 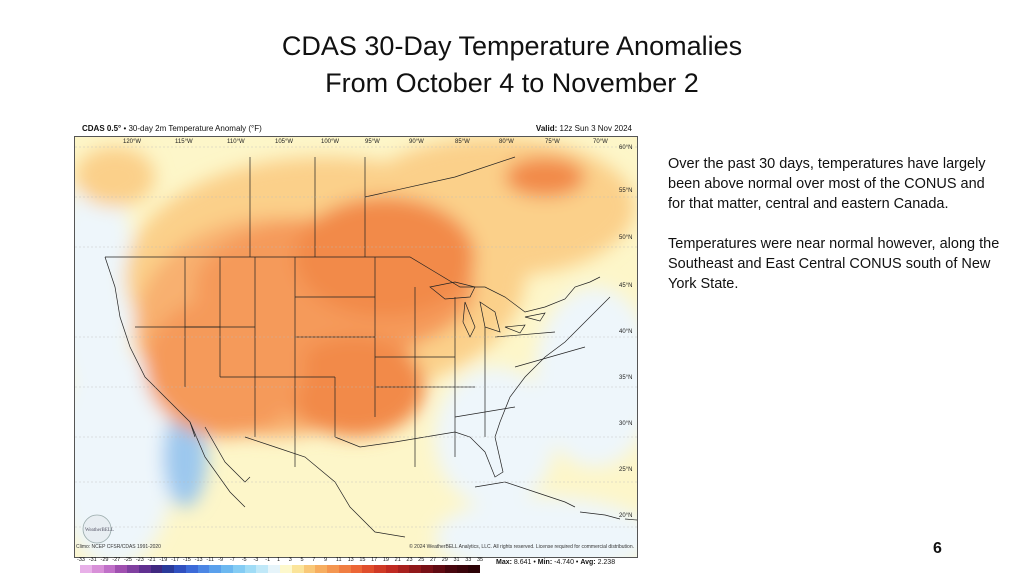 I want to click on scale-label: -17, so click(x=175, y=560).